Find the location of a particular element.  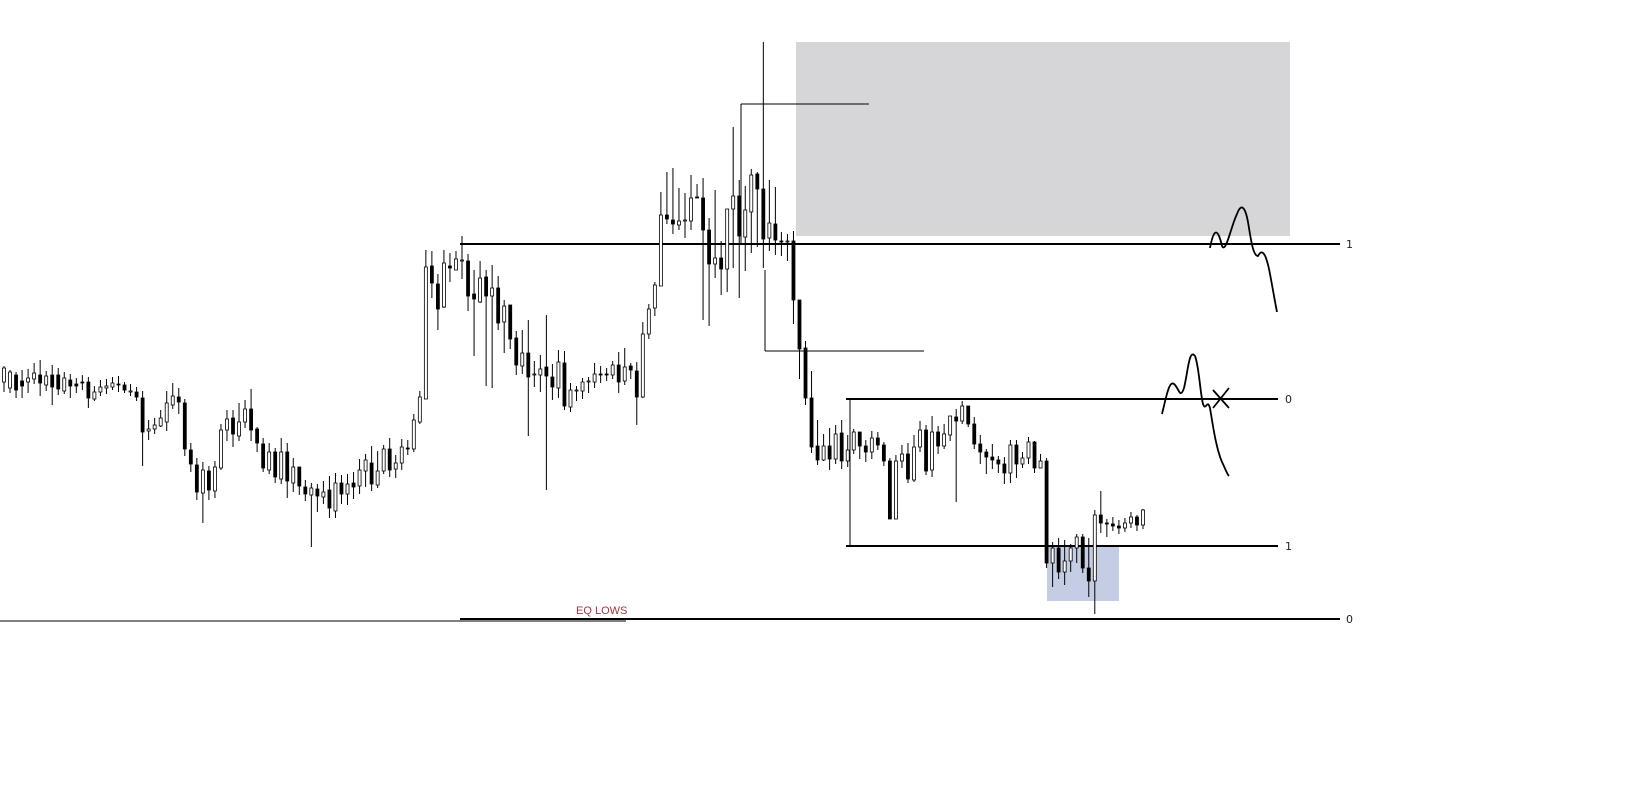

supply-zone is located at coordinates (1043, 139).